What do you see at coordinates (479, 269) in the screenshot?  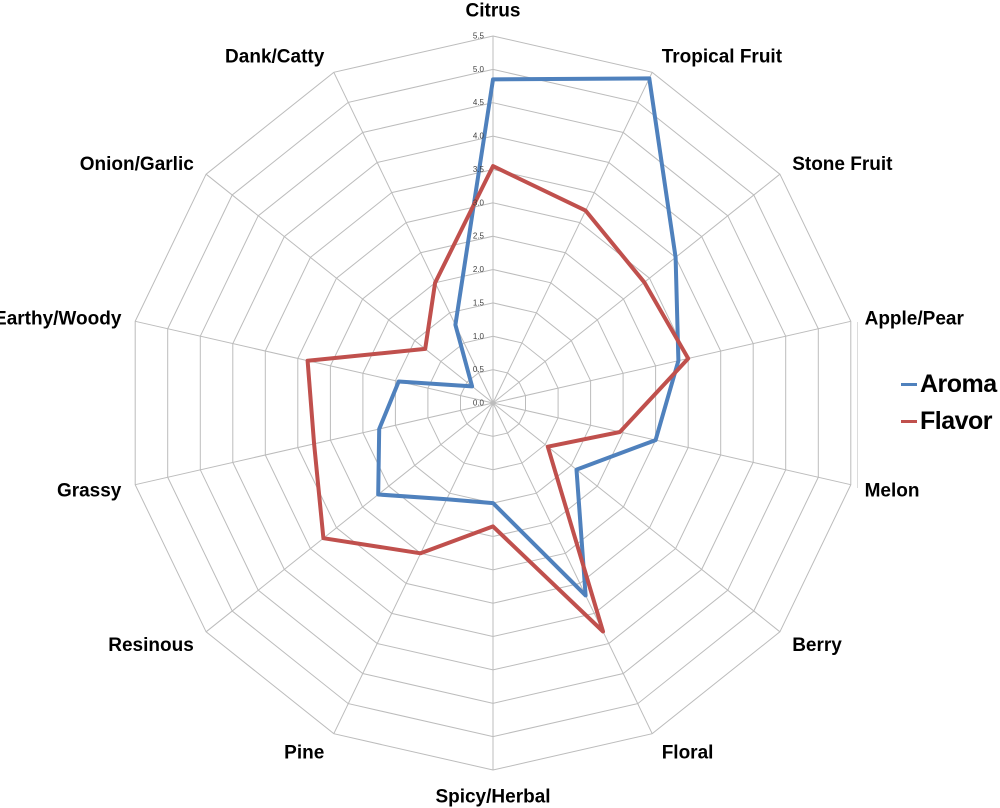 I see `radial-tick-label: 2.0` at bounding box center [479, 269].